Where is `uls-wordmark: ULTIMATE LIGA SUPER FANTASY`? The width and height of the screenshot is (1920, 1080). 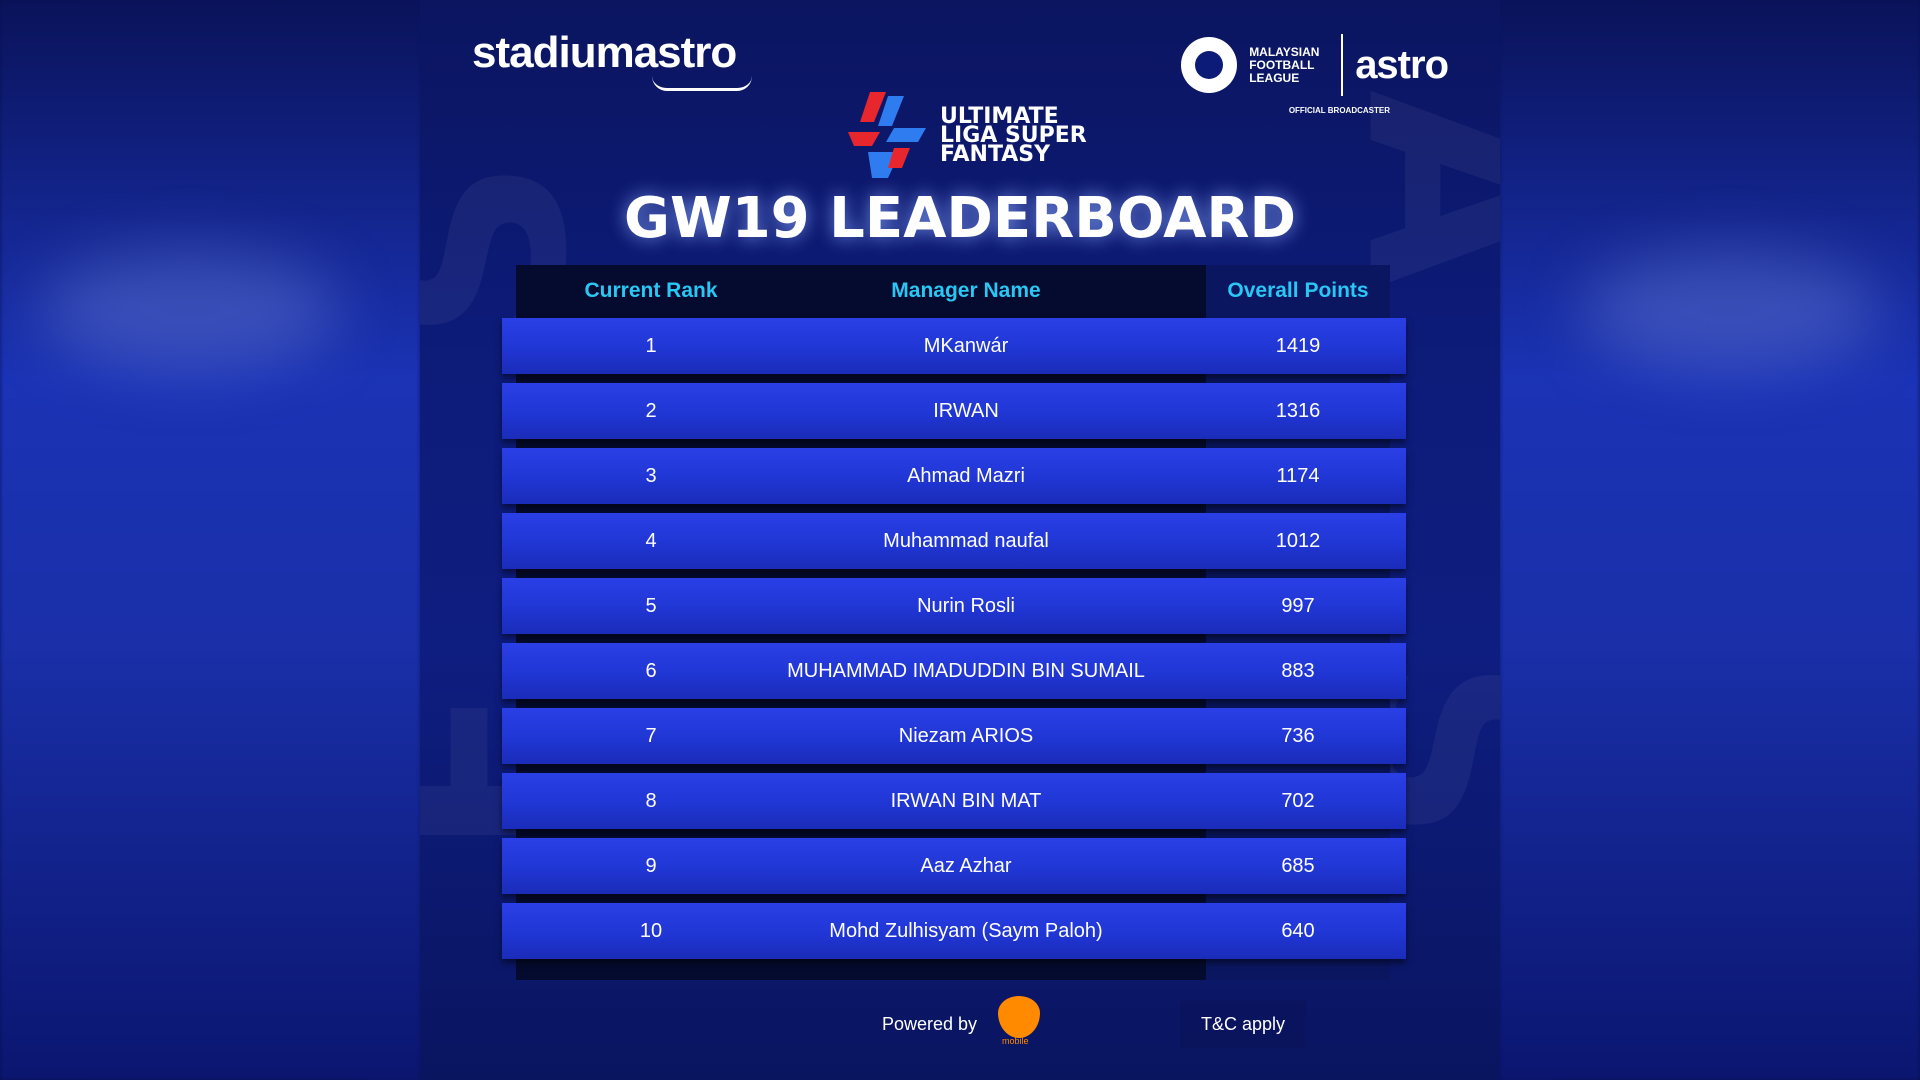
uls-wordmark: ULTIMATE LIGA SUPER FANTASY is located at coordinates (1013, 135).